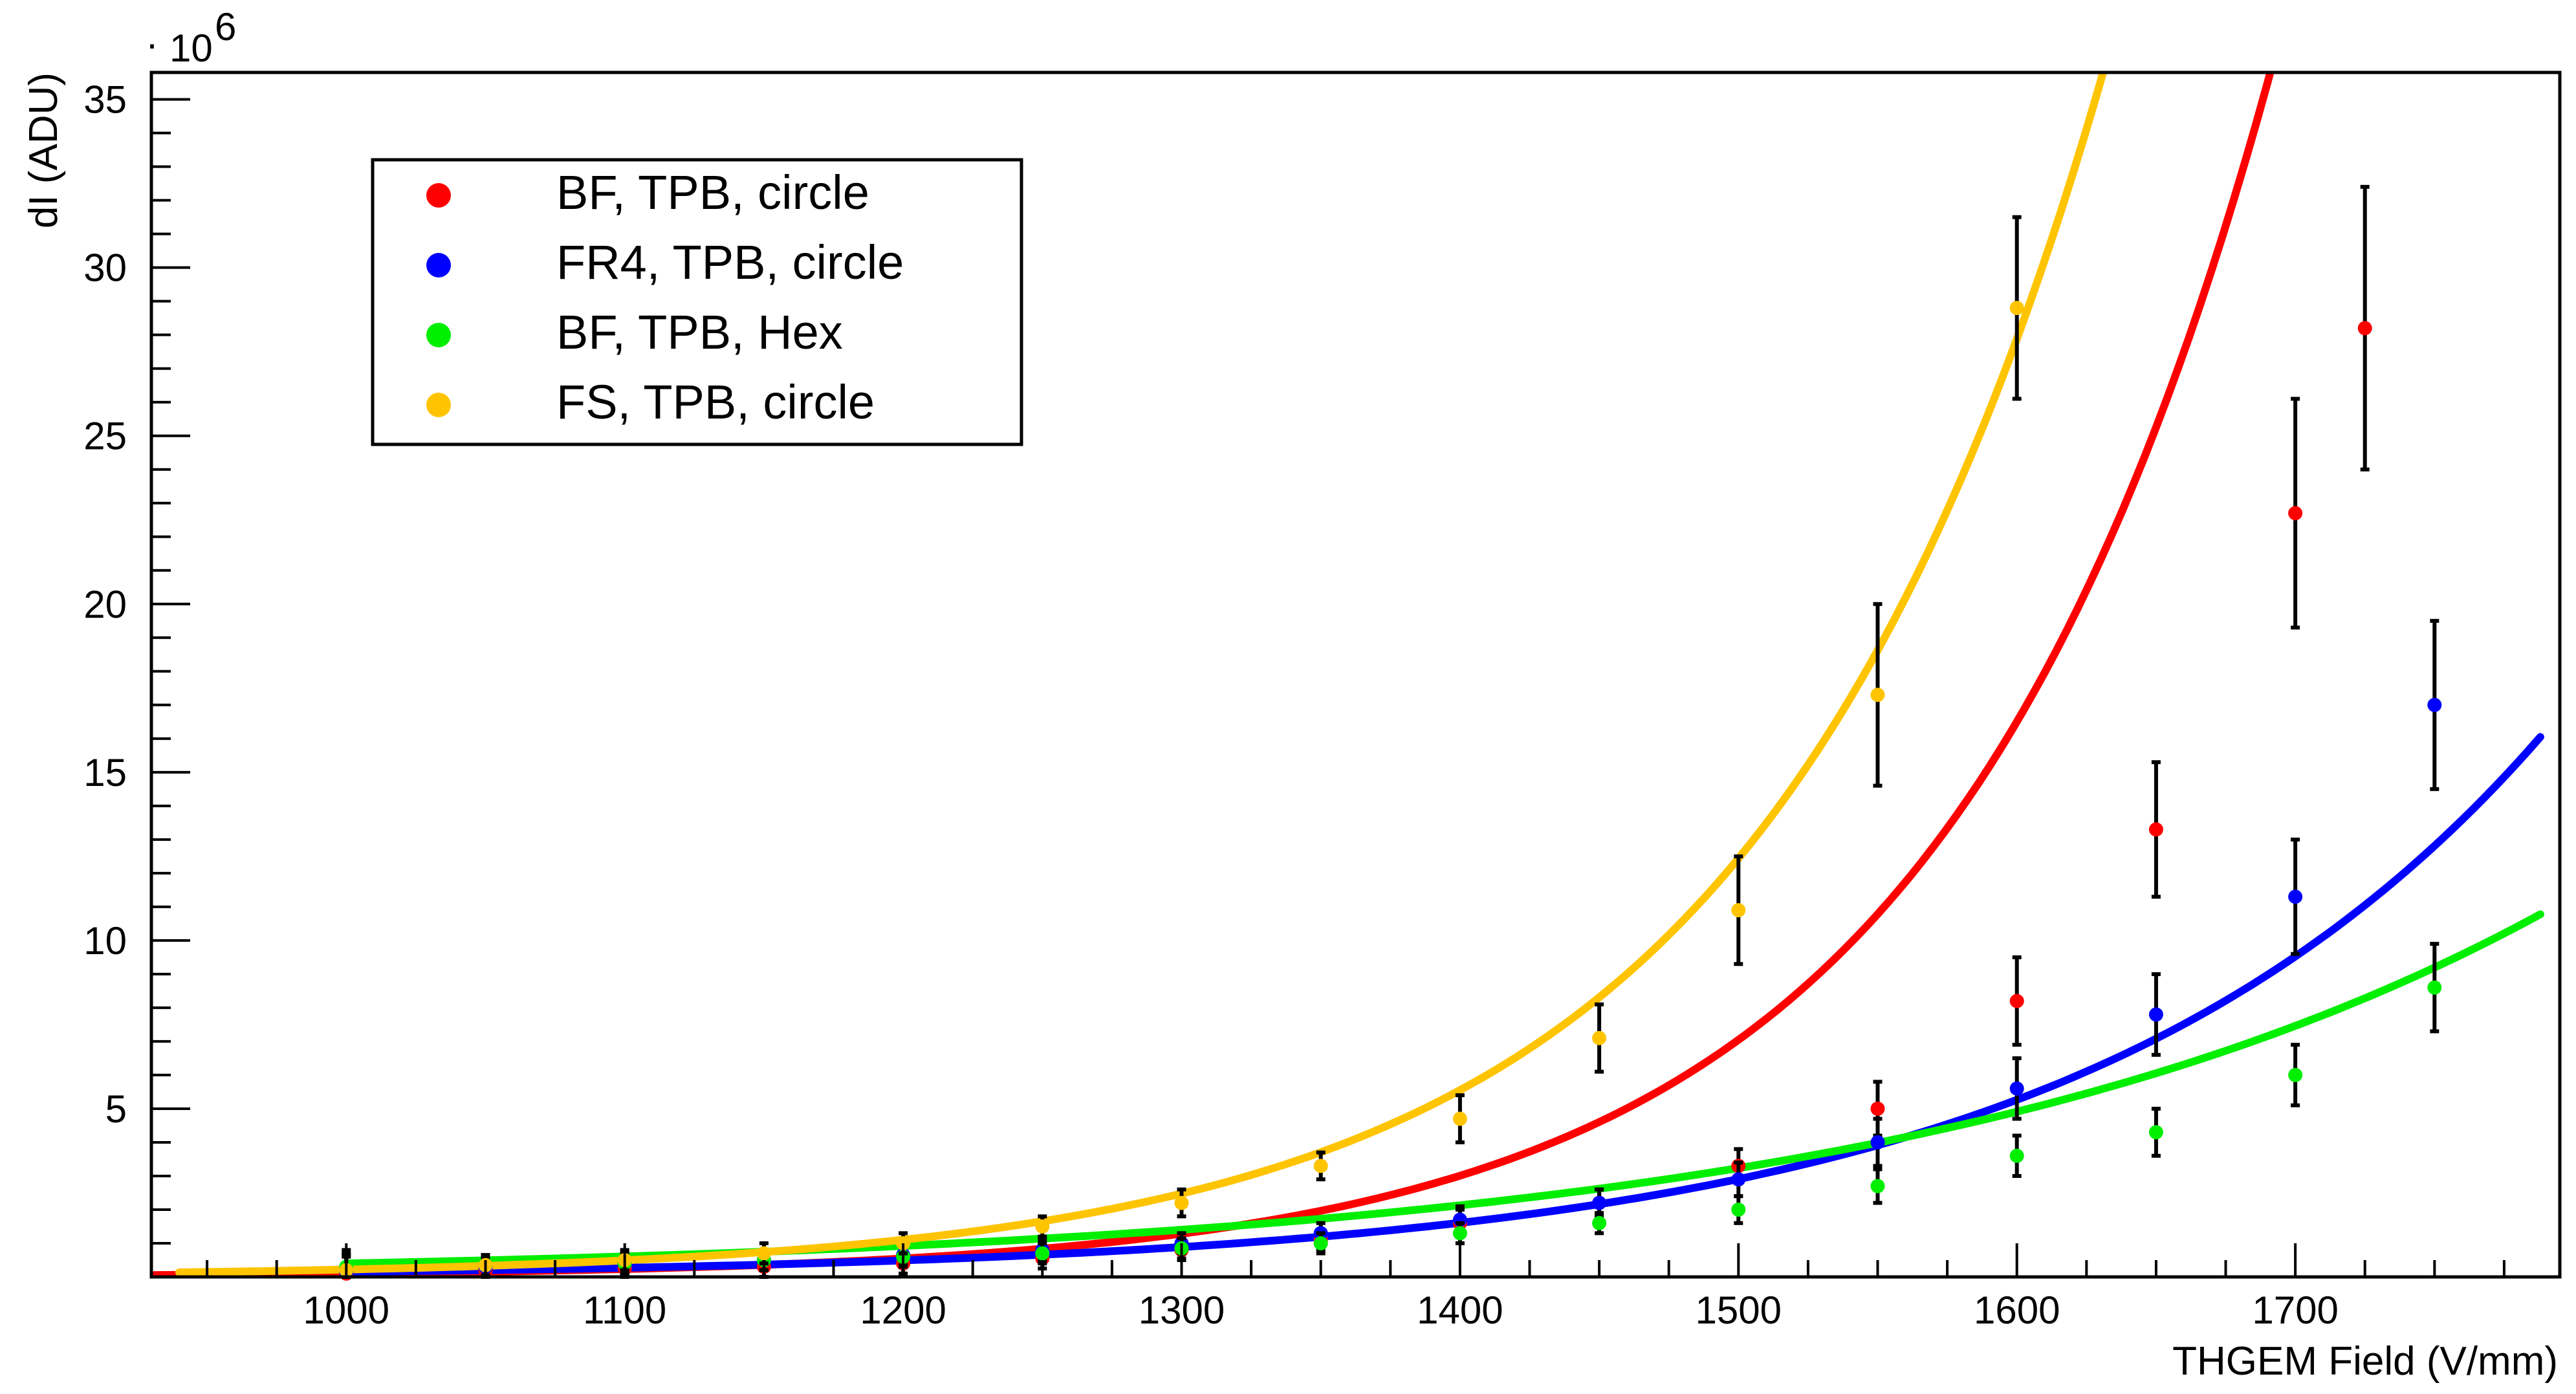  Describe the element at coordinates (699, 332) in the screenshot. I see `legend-label: BF, TPB, Hex` at that location.